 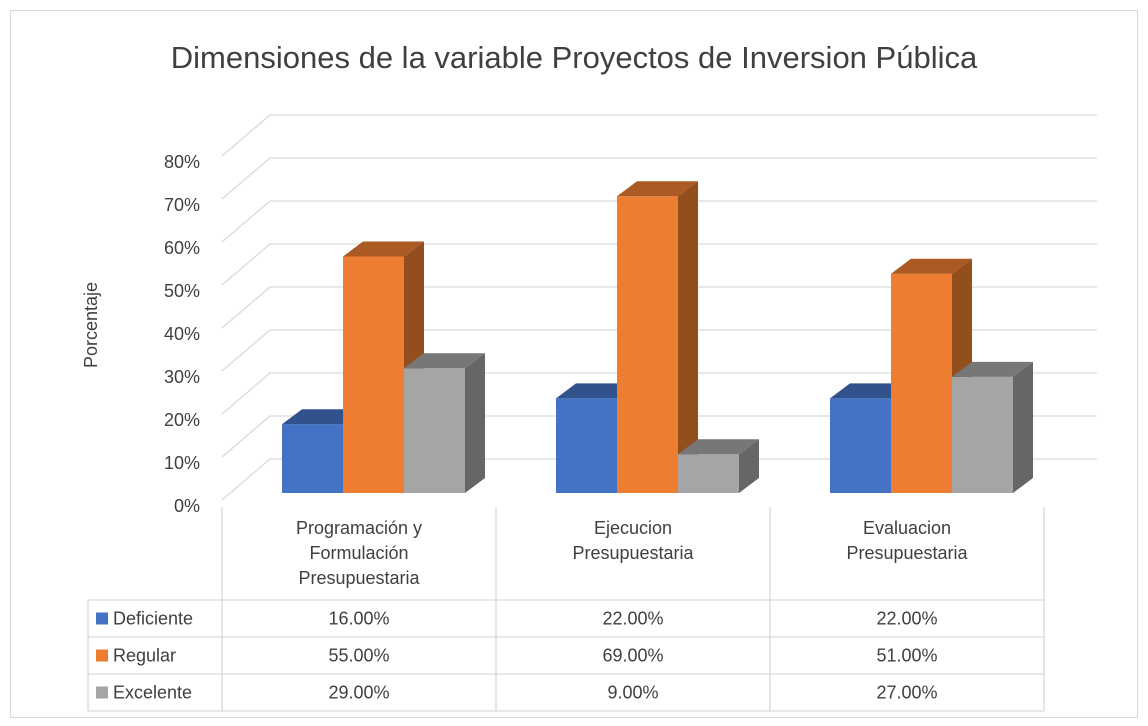 What do you see at coordinates (182, 162) in the screenshot?
I see `y-tick-label: 80%` at bounding box center [182, 162].